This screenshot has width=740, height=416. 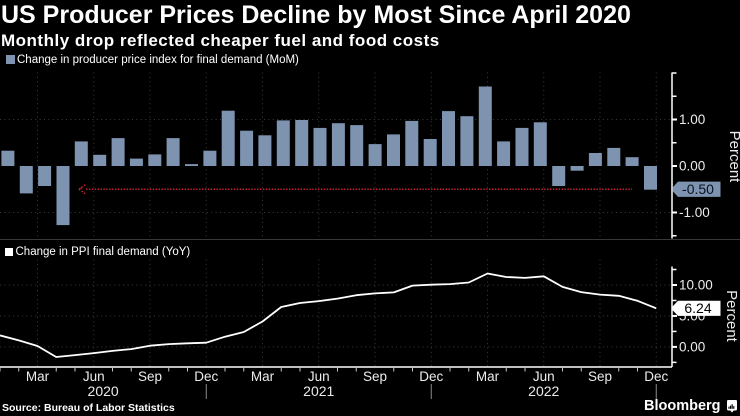 I want to click on svg-text: 2022, so click(x=543, y=391).